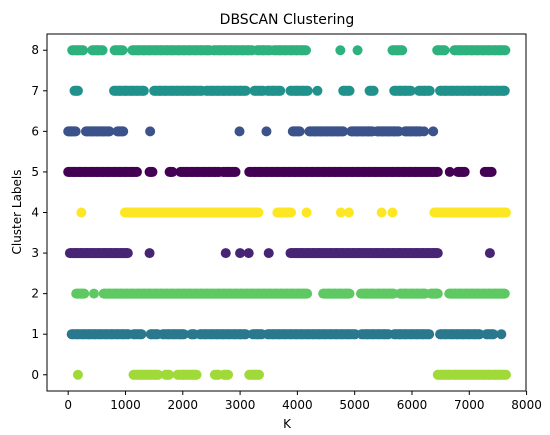  Describe the element at coordinates (35, 213) in the screenshot. I see `y-tick-label: 4` at that location.